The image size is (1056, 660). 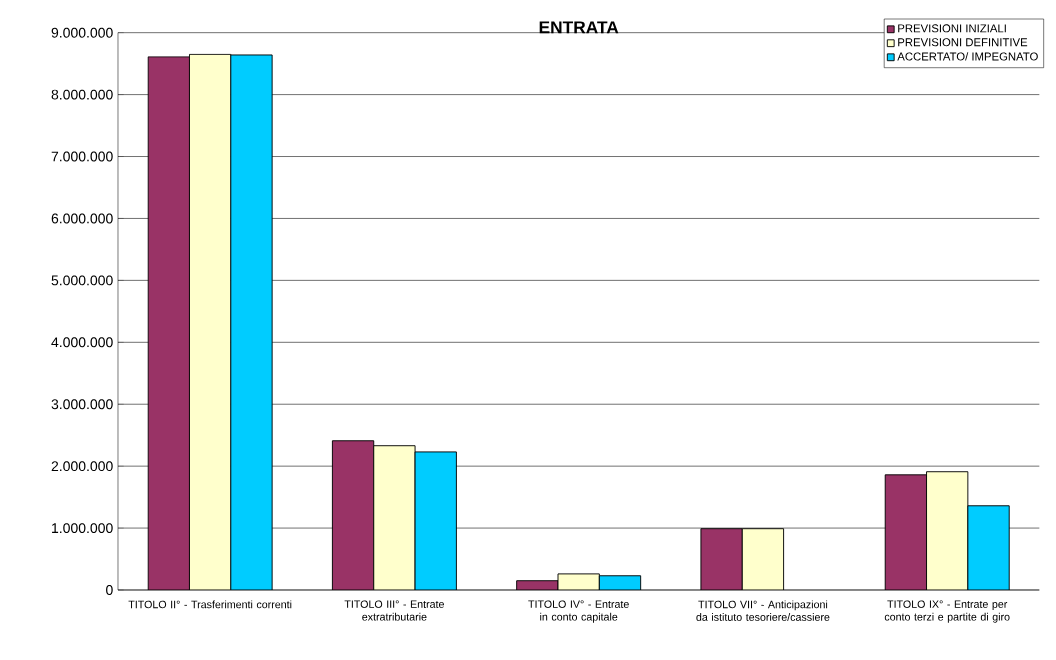 I want to click on legend-label: PREVISIONI INIZIALI, so click(x=952, y=28).